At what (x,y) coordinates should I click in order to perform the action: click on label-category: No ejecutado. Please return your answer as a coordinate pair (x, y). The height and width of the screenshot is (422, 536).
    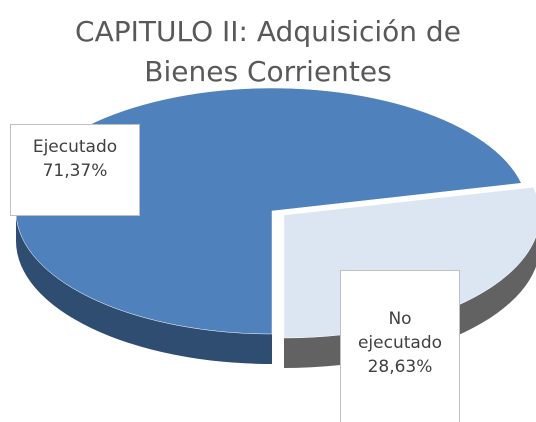
    Looking at the image, I should click on (400, 331).